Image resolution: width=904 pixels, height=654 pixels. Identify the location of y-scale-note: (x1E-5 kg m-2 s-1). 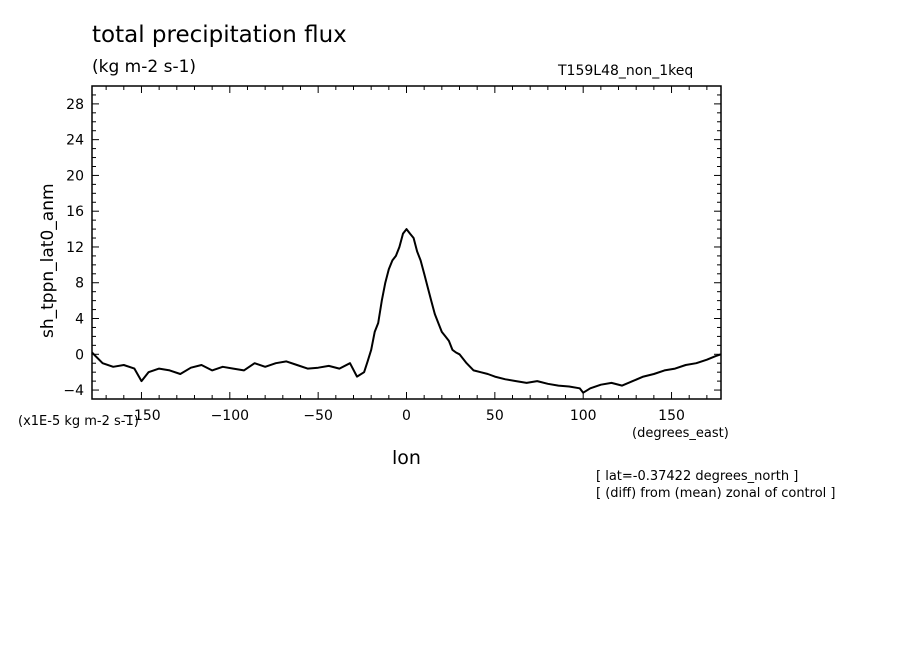
(78, 421).